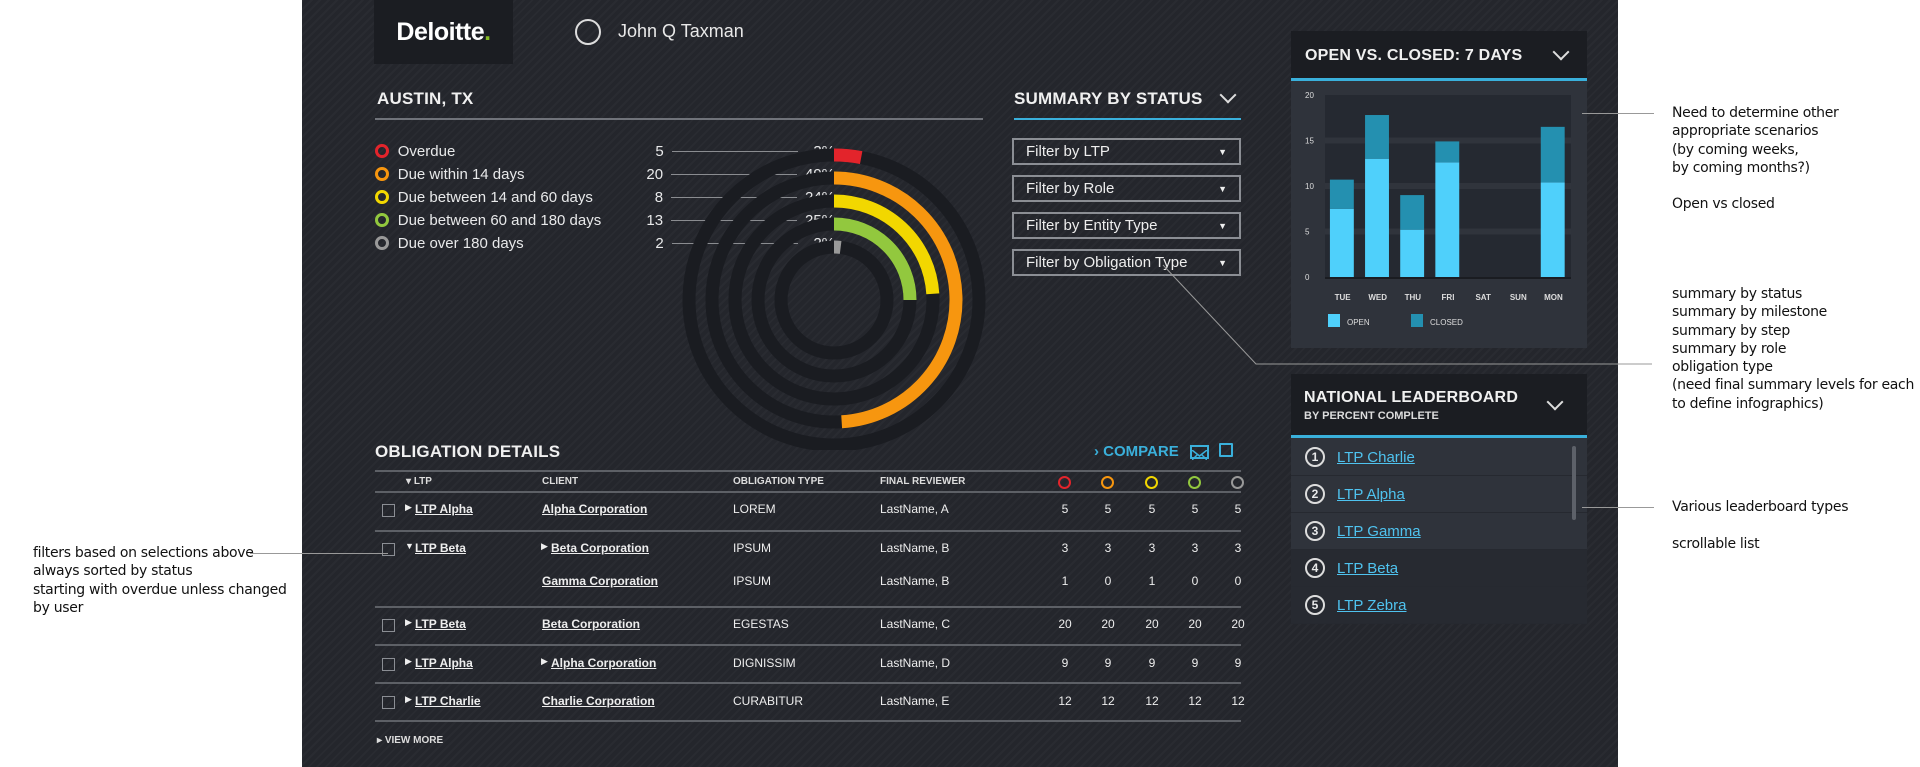 The height and width of the screenshot is (767, 1920). Describe the element at coordinates (764, 663) in the screenshot. I see `obligation-type: DIGNISSIM` at that location.